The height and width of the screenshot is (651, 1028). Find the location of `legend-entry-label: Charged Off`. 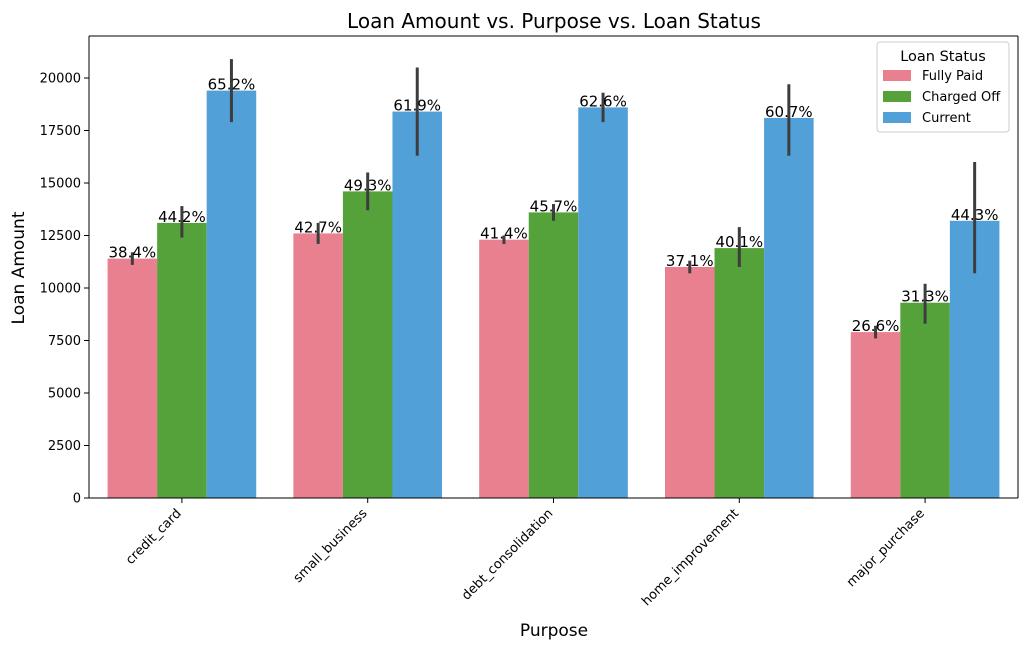

legend-entry-label: Charged Off is located at coordinates (961, 97).